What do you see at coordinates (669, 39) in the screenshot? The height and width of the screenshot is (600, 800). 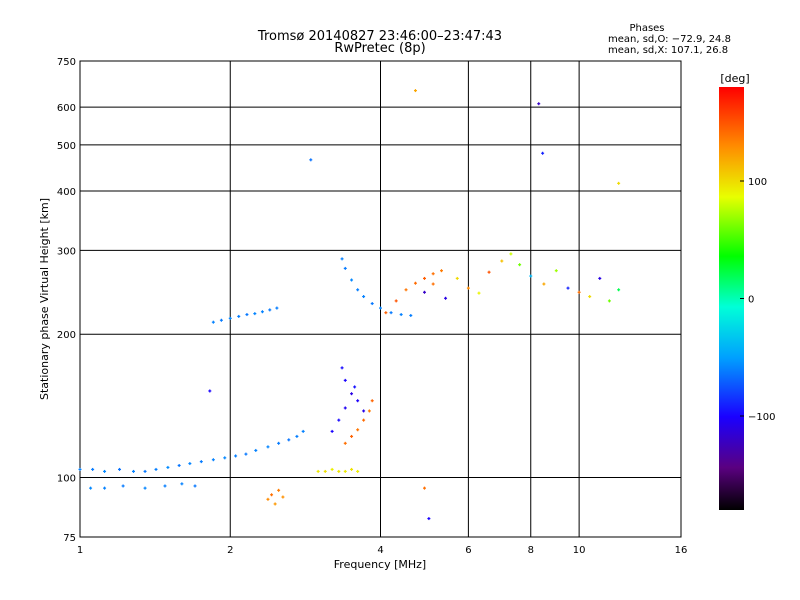 I see `stats-line-o: mean, sd,O: −72.9, 24.8` at bounding box center [669, 39].